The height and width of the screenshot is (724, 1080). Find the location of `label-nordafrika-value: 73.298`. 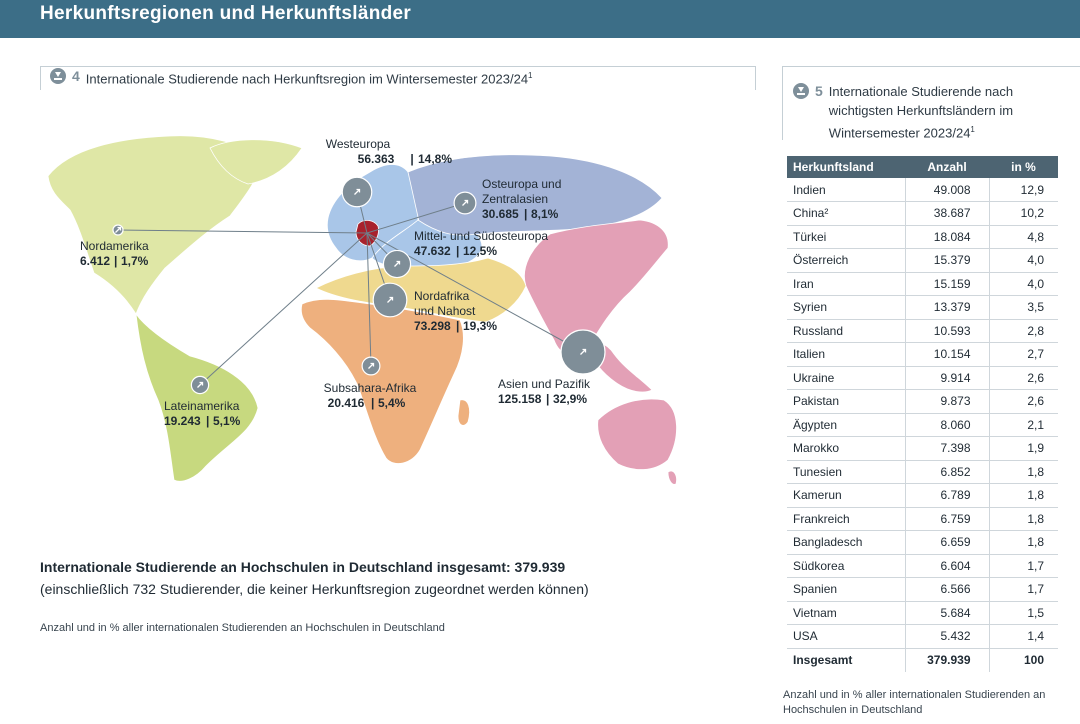

label-nordafrika-value: 73.298 is located at coordinates (432, 326).